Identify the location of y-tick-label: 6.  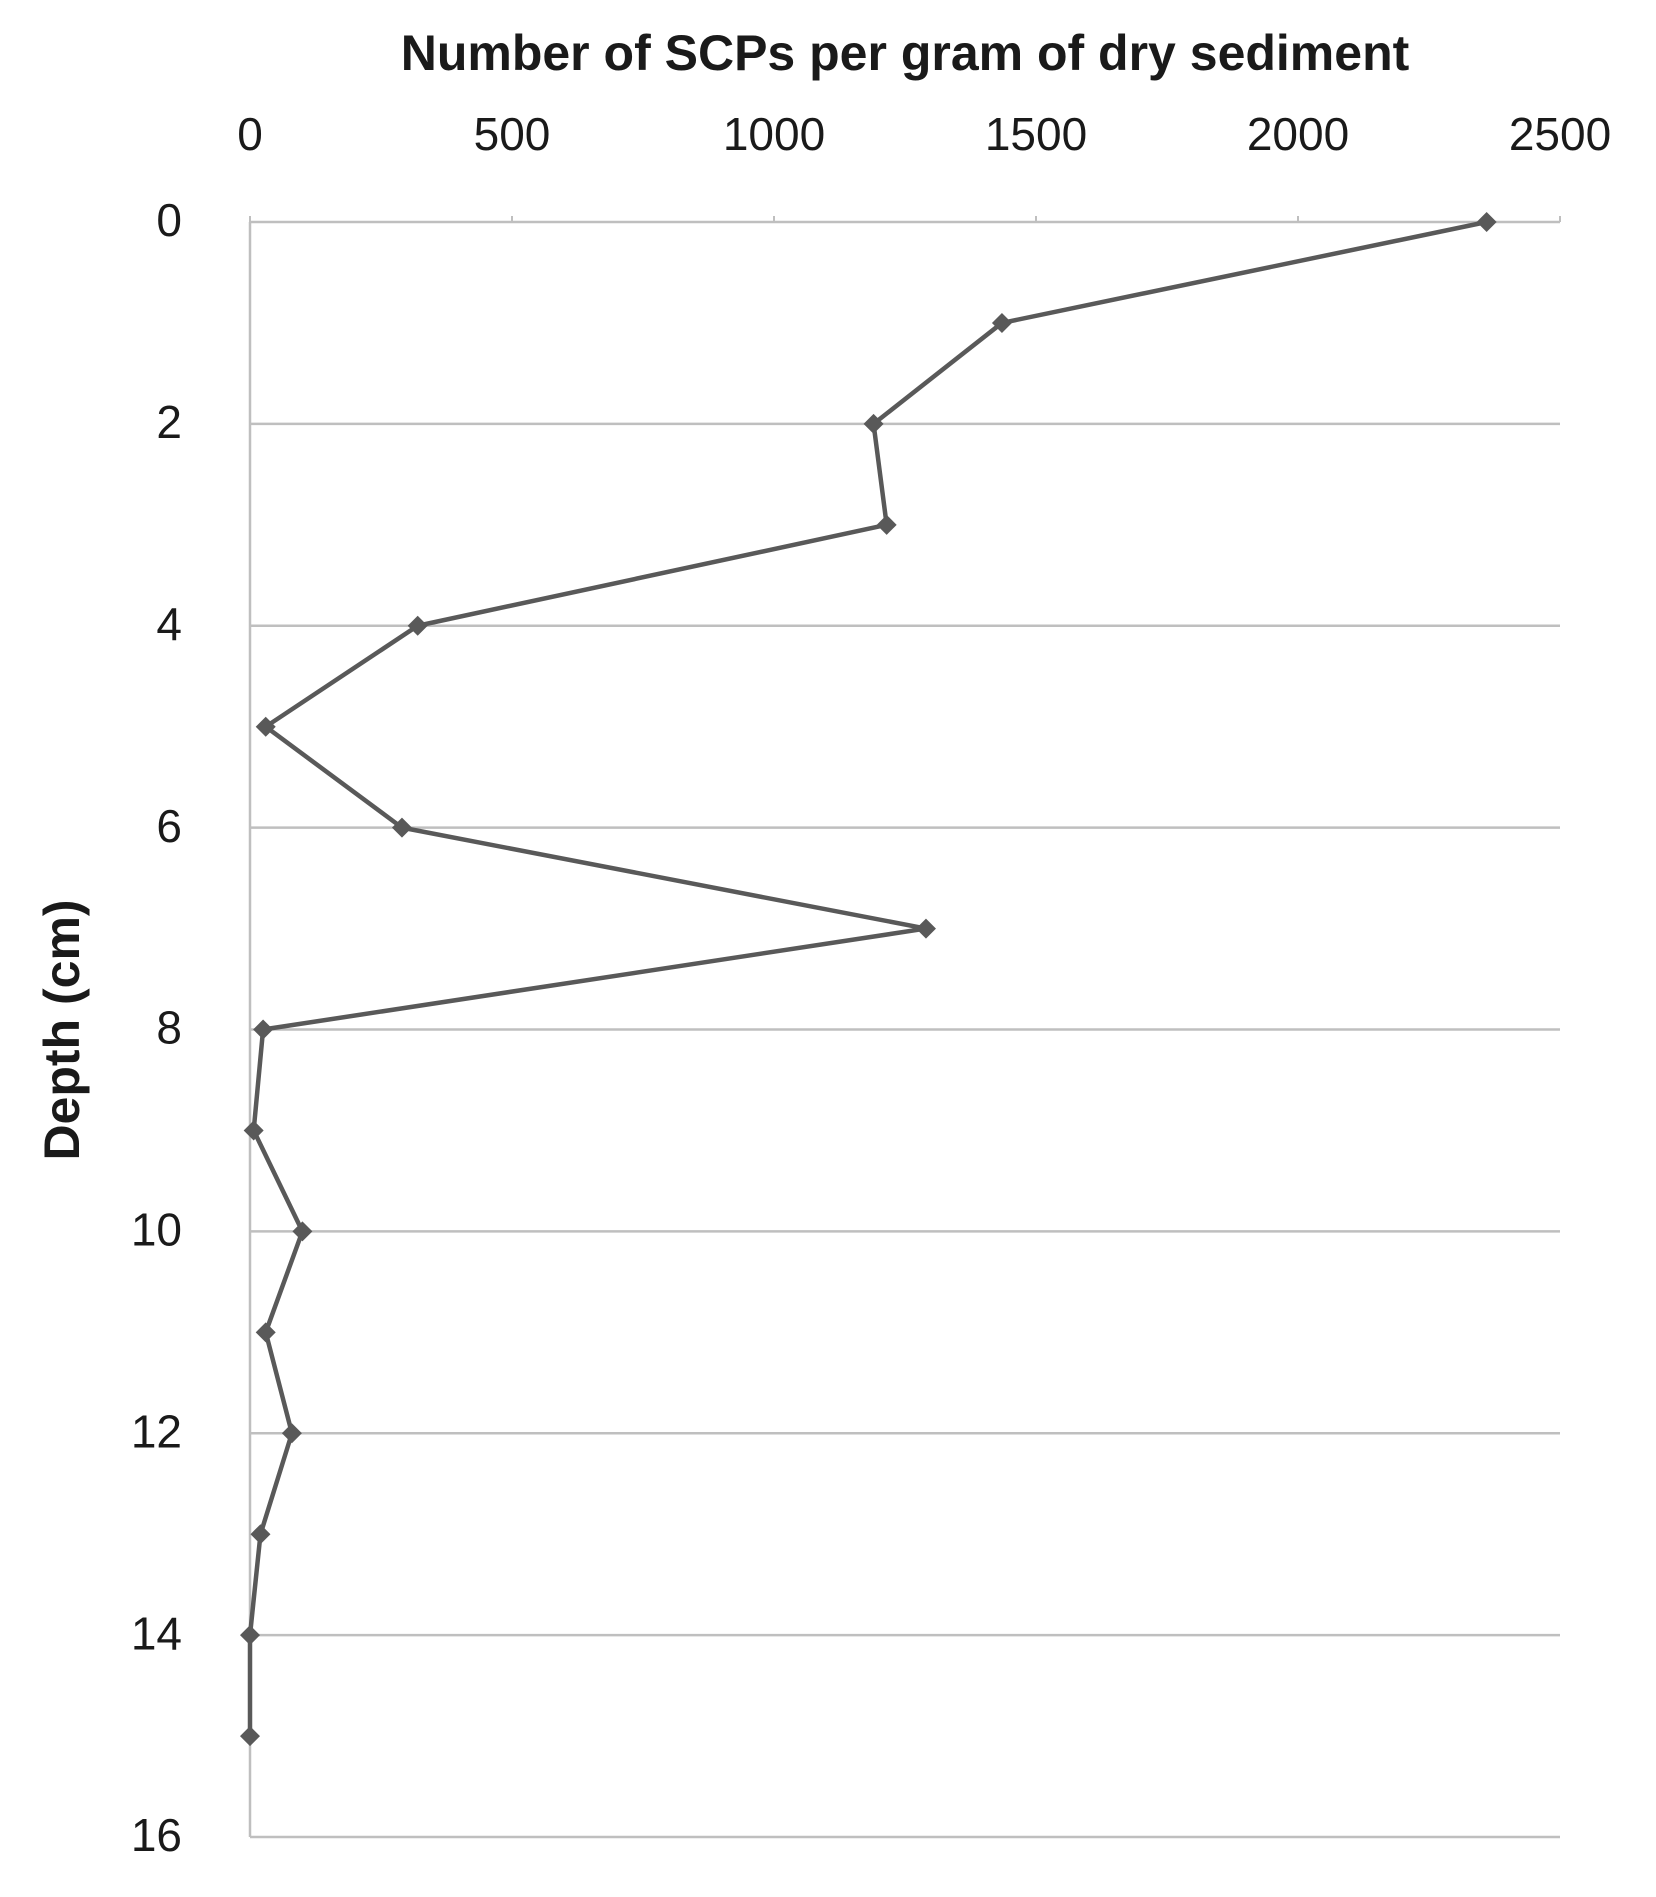
(169, 826).